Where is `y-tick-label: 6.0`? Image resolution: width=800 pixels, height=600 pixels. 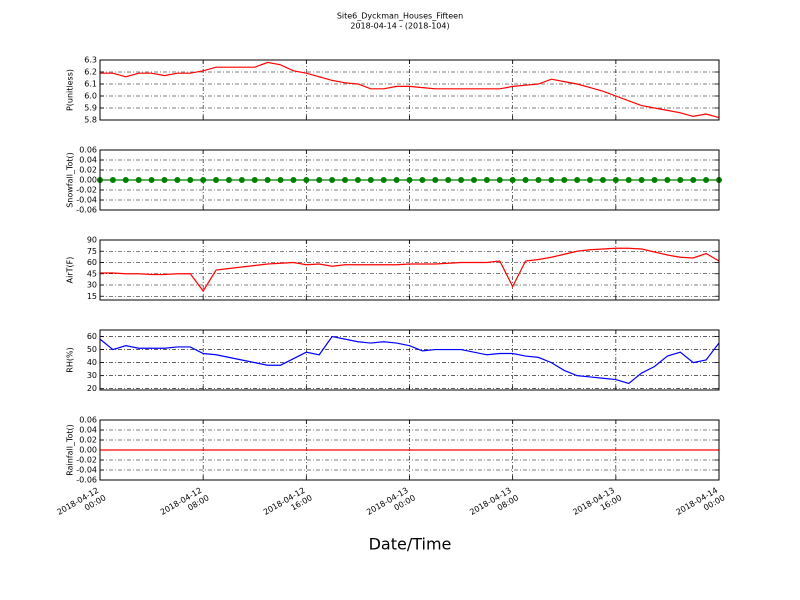 y-tick-label: 6.0 is located at coordinates (90, 96).